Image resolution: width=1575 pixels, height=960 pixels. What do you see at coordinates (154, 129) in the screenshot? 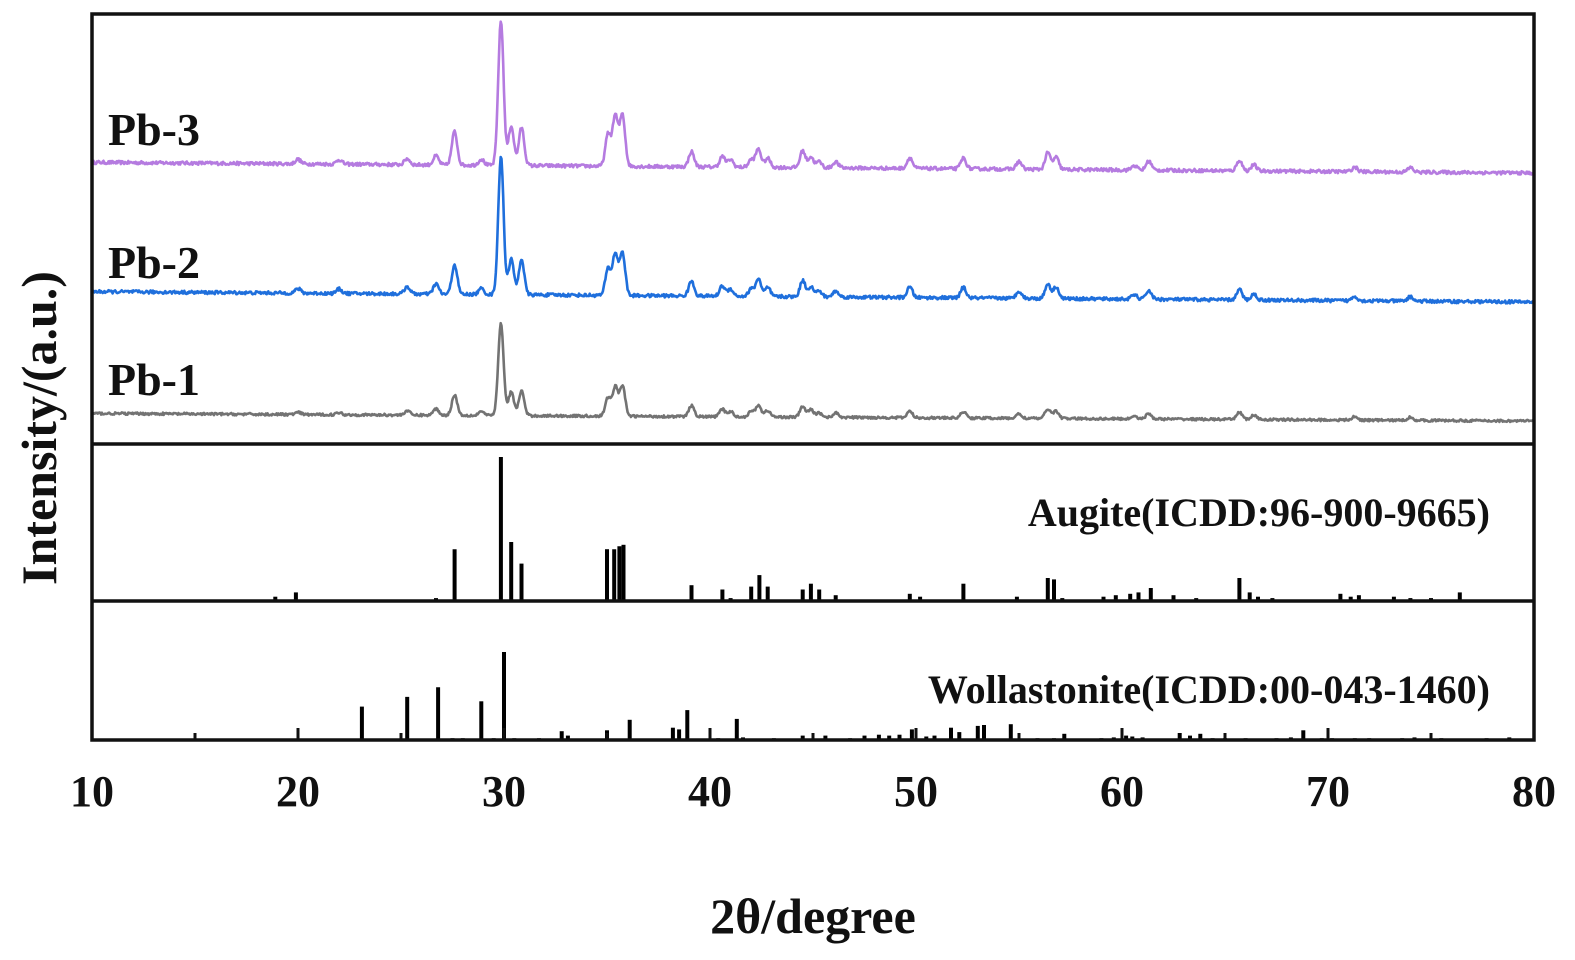
I see `series-label-pb-3: Pb-3` at bounding box center [154, 129].